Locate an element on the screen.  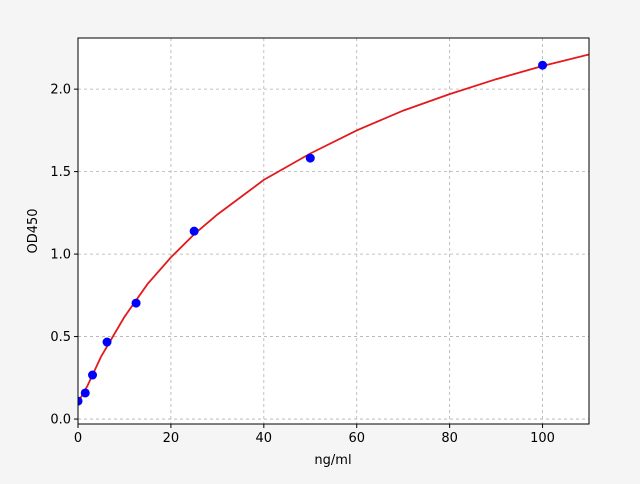
y-axis-ticks: 0.0 0.5 1.0 1.5 2.0 is located at coordinates (64, 255).